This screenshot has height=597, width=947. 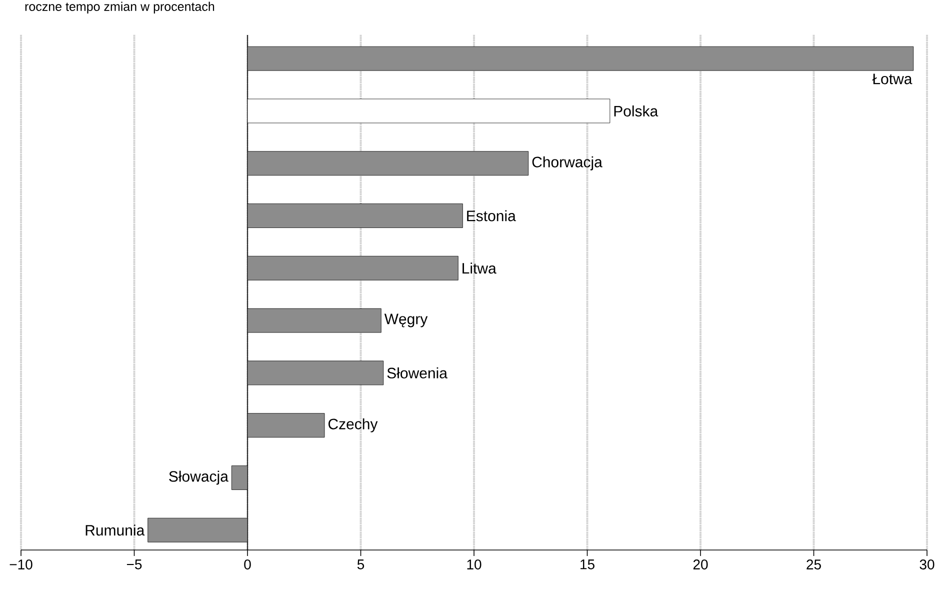 What do you see at coordinates (406, 321) in the screenshot?
I see `y-tick-label: Węgry` at bounding box center [406, 321].